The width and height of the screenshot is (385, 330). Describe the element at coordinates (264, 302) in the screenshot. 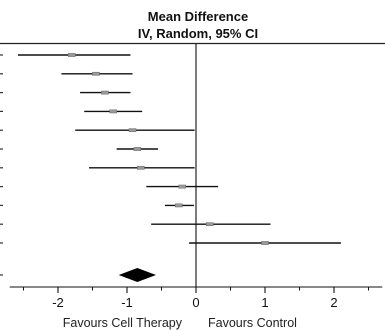

I see `x-tick-label: 1` at that location.